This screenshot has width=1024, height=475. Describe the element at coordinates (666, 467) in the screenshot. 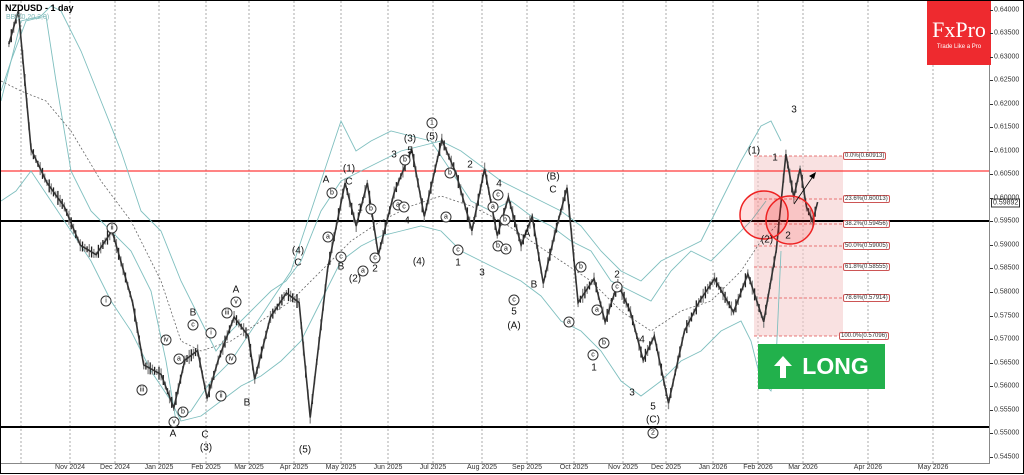

I see `x-tick: Dec 2025` at that location.